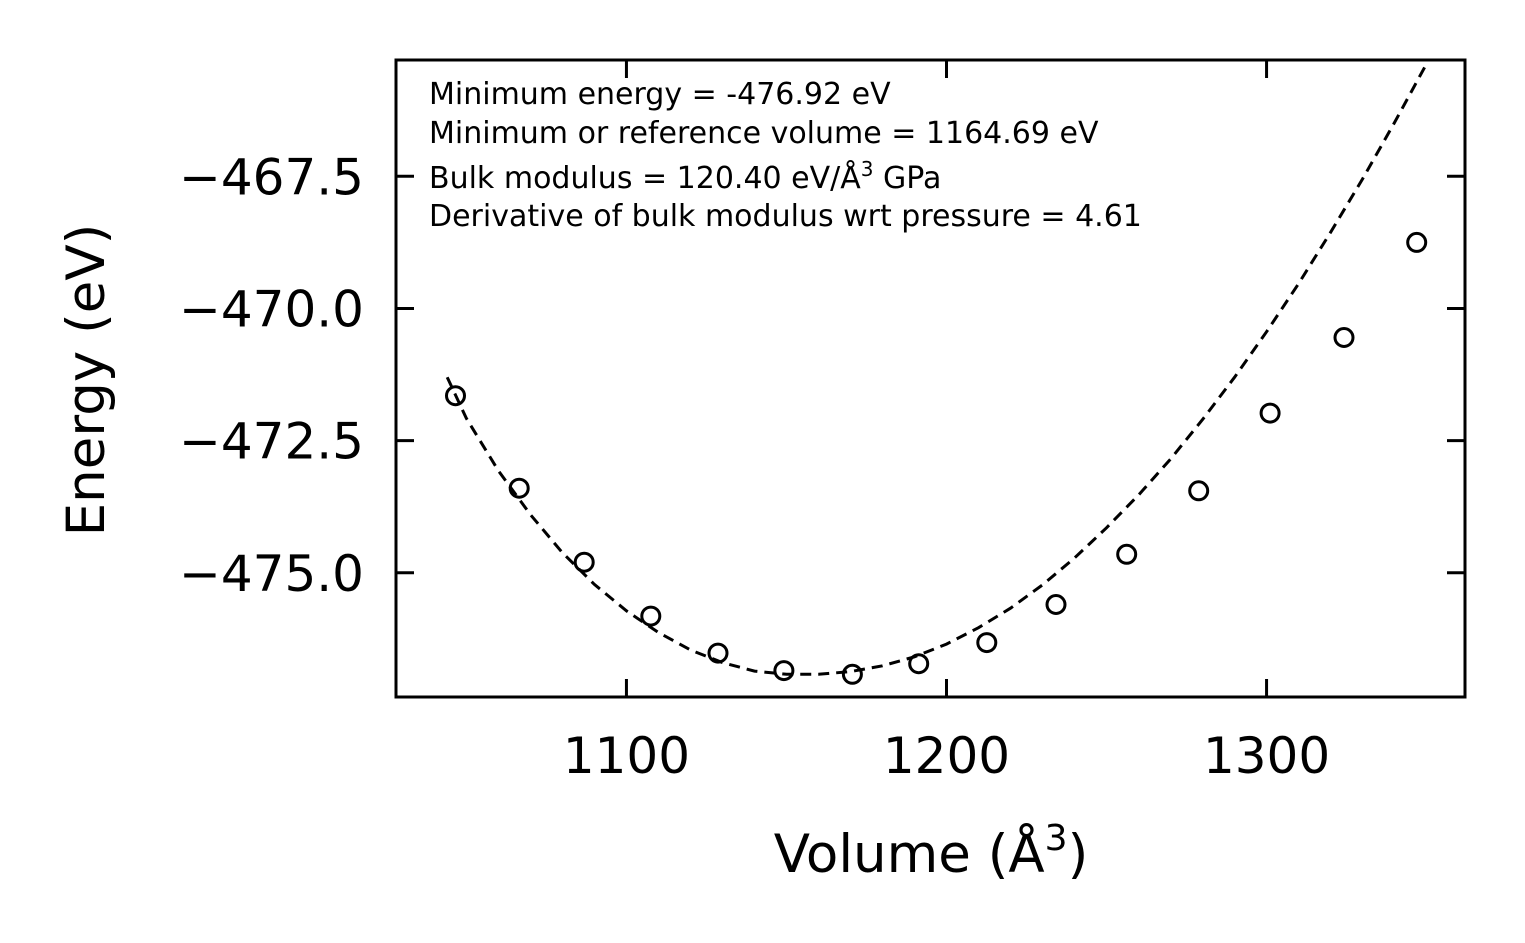 The height and width of the screenshot is (943, 1525). Describe the element at coordinates (1056, 838) in the screenshot. I see `x-axis-label-sup: 3` at that location.